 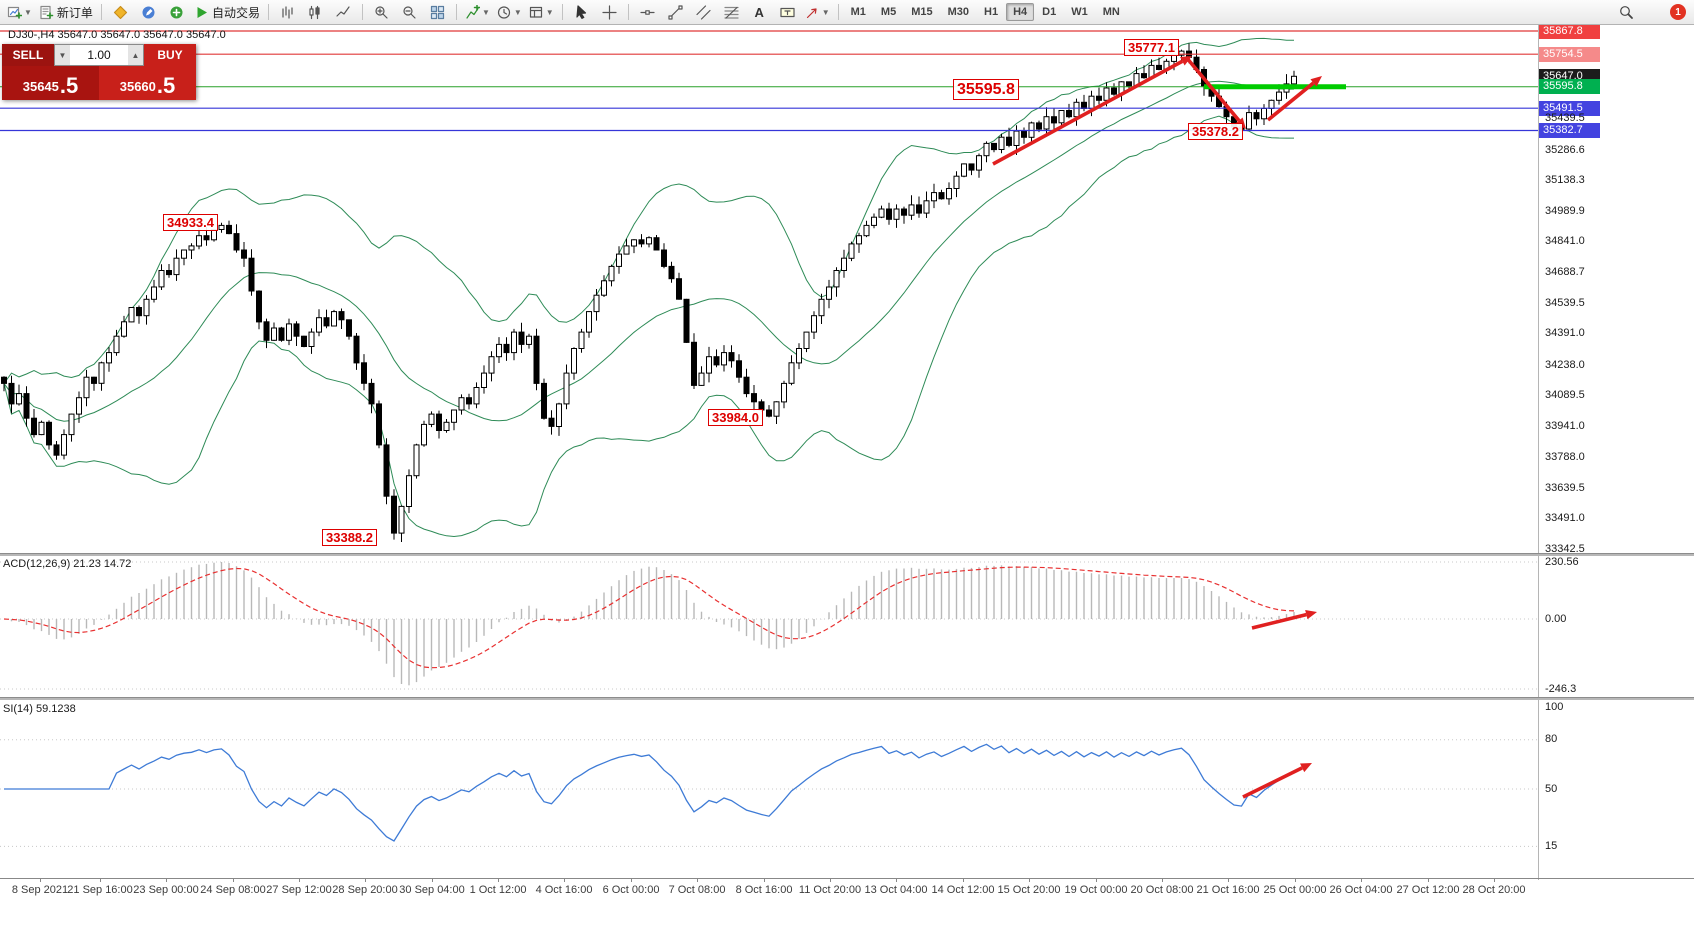 What do you see at coordinates (62, 55) in the screenshot?
I see `volume-decrement-icon: ▼` at bounding box center [62, 55].